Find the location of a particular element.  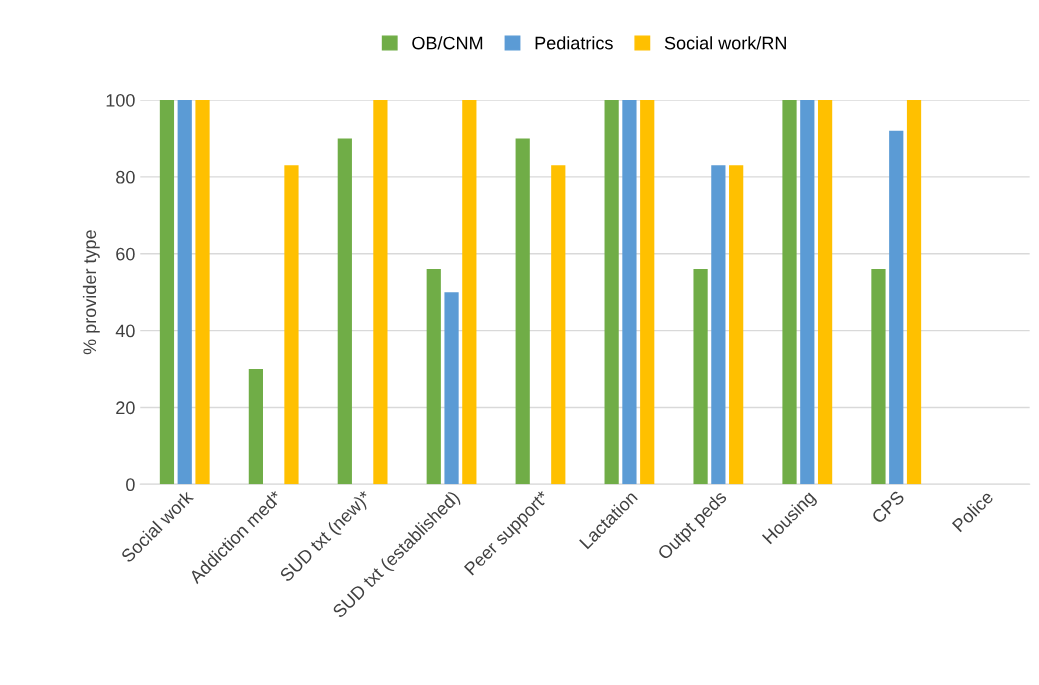

y-axis-title: % provider type is located at coordinates (91, 292).